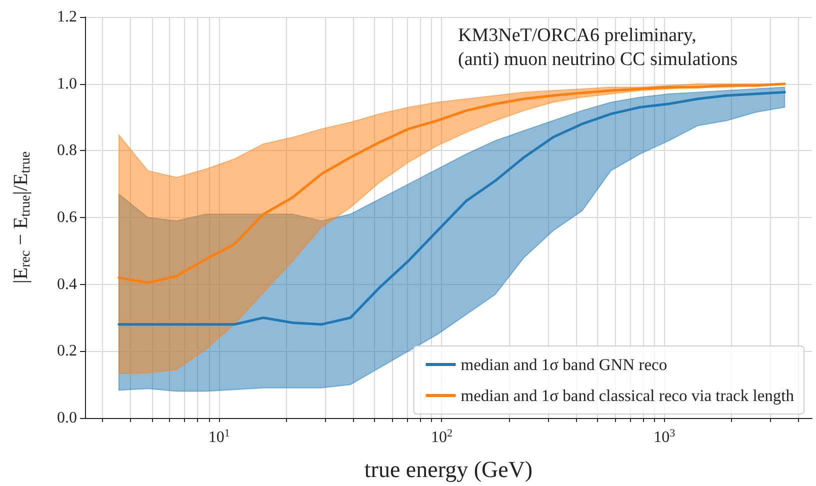  I want to click on legend-label: median and 1σ band GNN reco, so click(564, 364).